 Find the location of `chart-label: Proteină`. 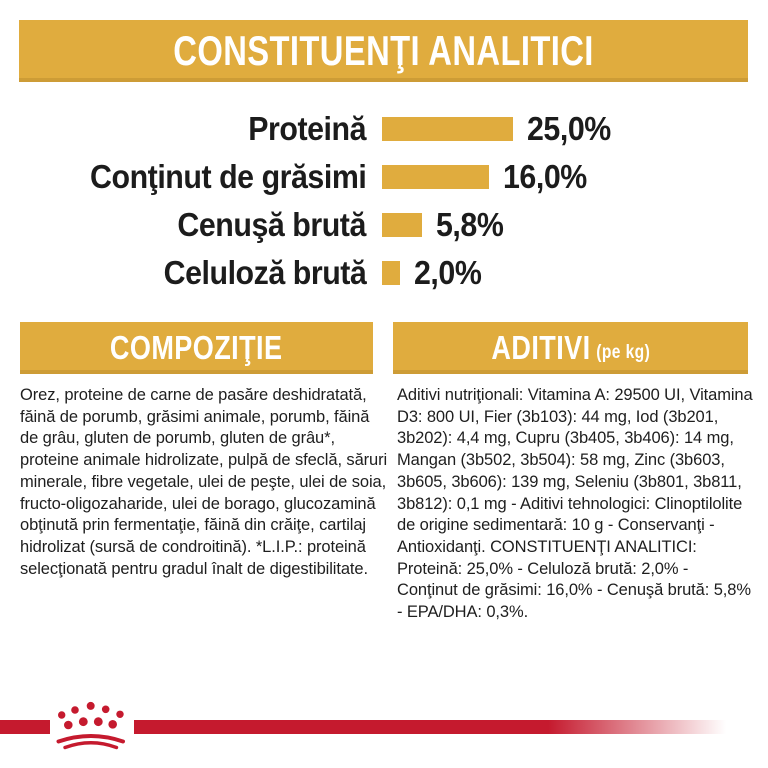

chart-label: Proteină is located at coordinates (307, 128).